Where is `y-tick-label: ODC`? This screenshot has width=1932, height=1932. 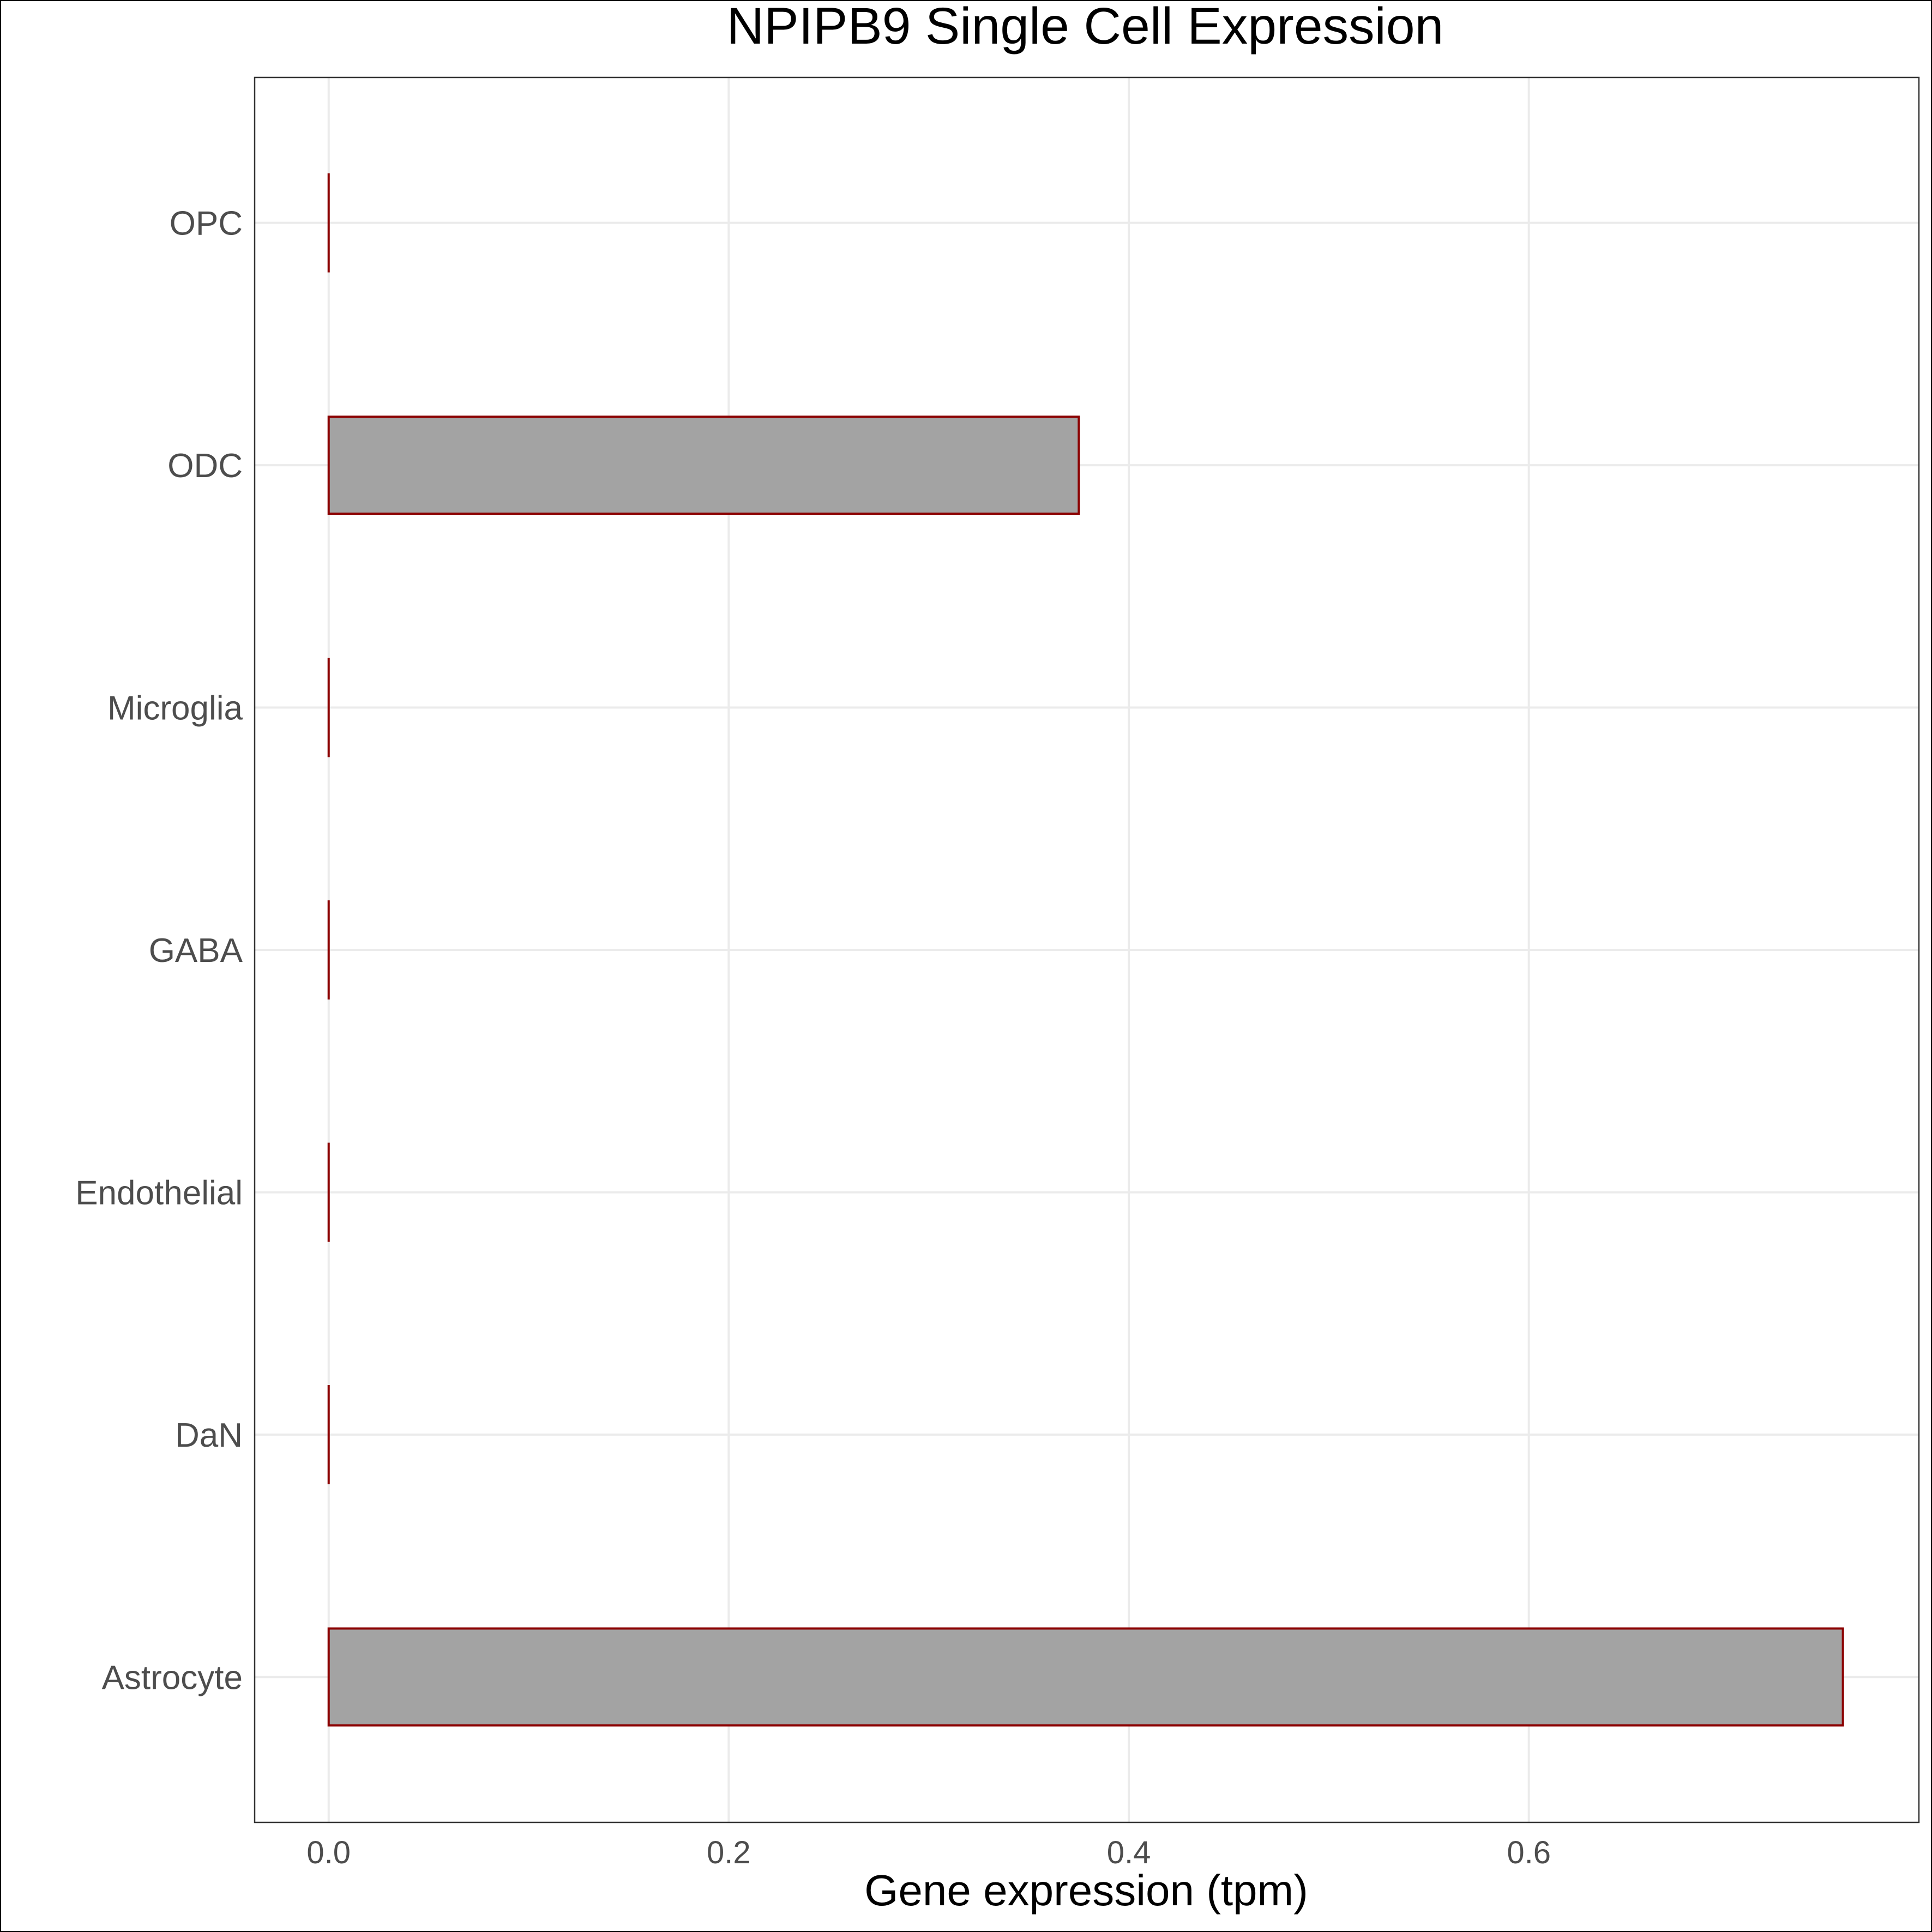 y-tick-label: ODC is located at coordinates (205, 466).